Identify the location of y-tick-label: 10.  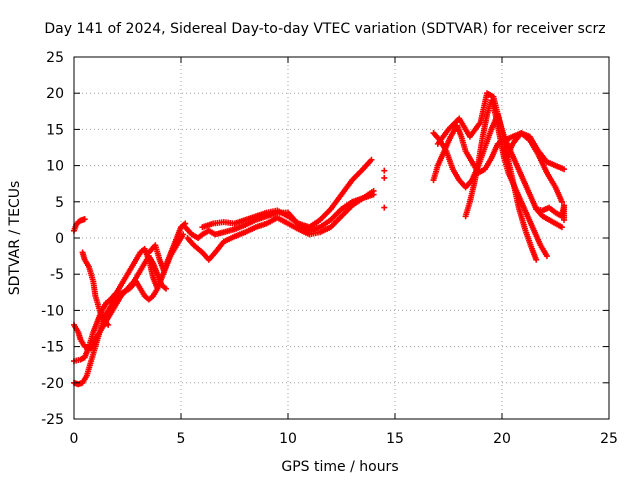
(55, 167).